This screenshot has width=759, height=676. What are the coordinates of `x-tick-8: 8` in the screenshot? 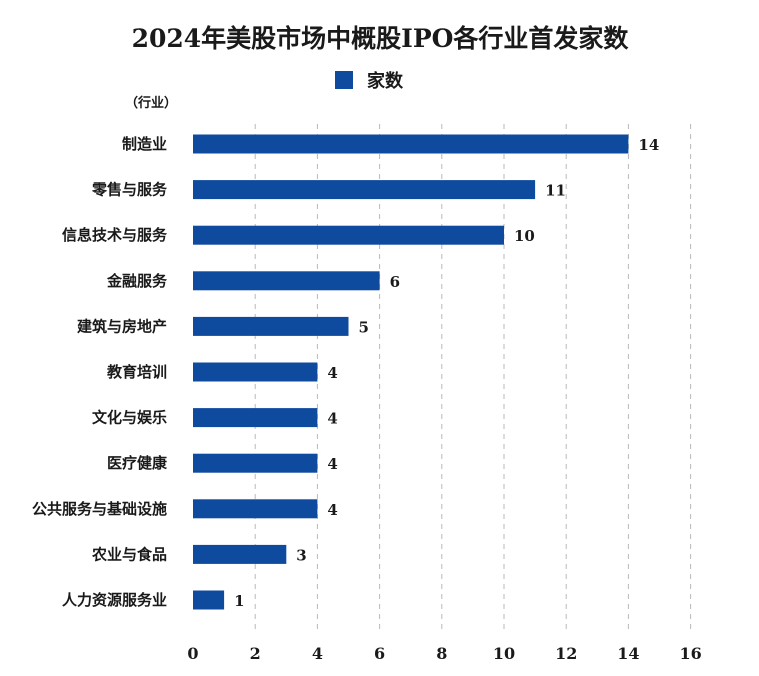 It's located at (441, 653).